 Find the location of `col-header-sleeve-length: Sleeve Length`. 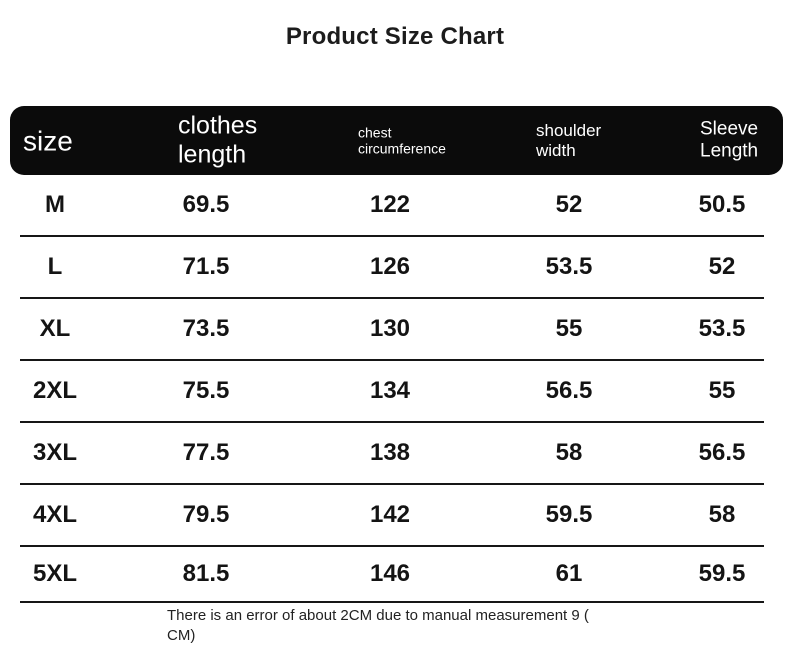

col-header-sleeve-length: Sleeve Length is located at coordinates (729, 140).